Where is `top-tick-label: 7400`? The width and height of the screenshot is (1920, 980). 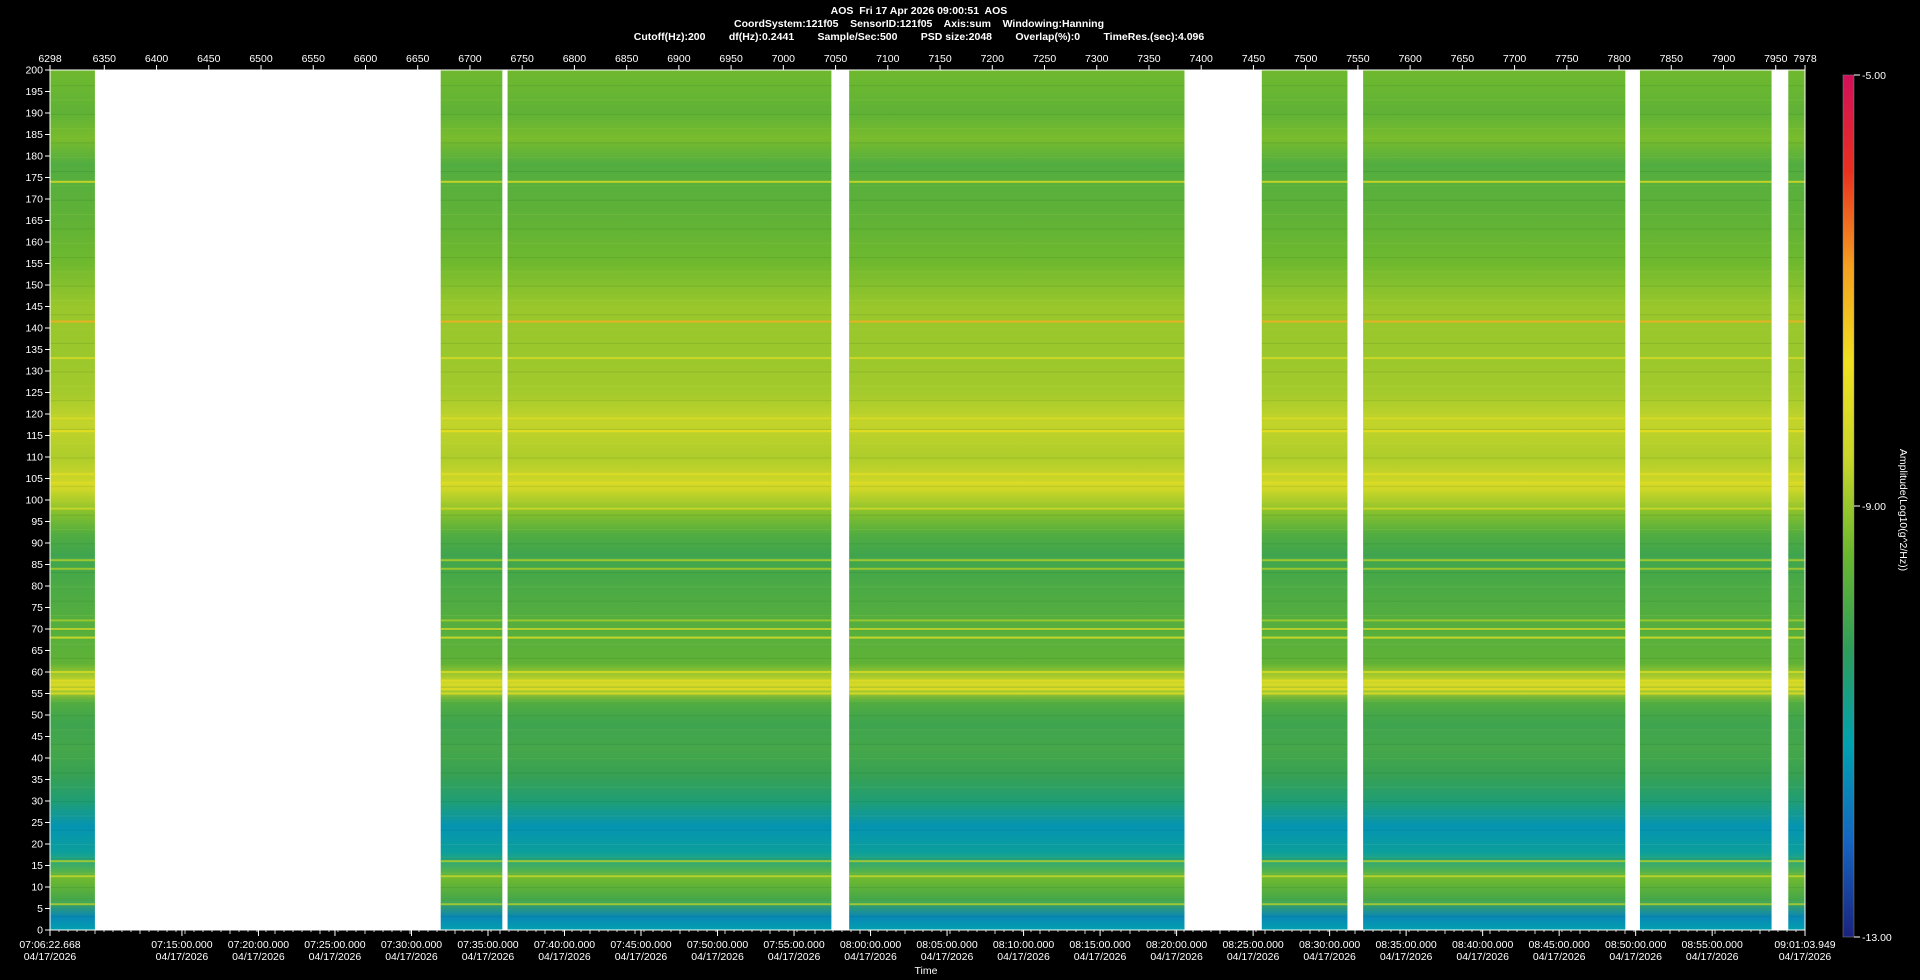 top-tick-label: 7400 is located at coordinates (1202, 59).